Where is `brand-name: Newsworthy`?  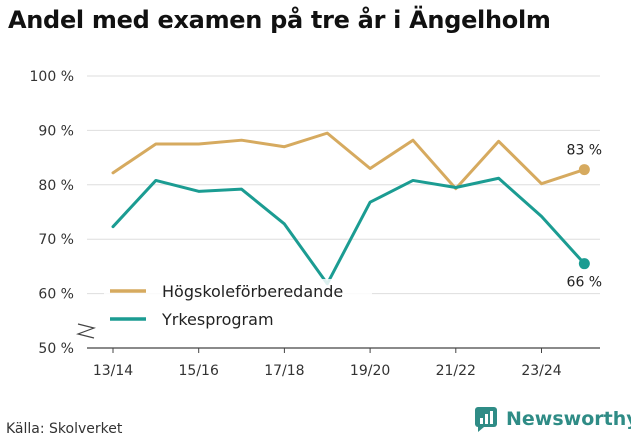 brand-name: Newsworthy is located at coordinates (568, 419).